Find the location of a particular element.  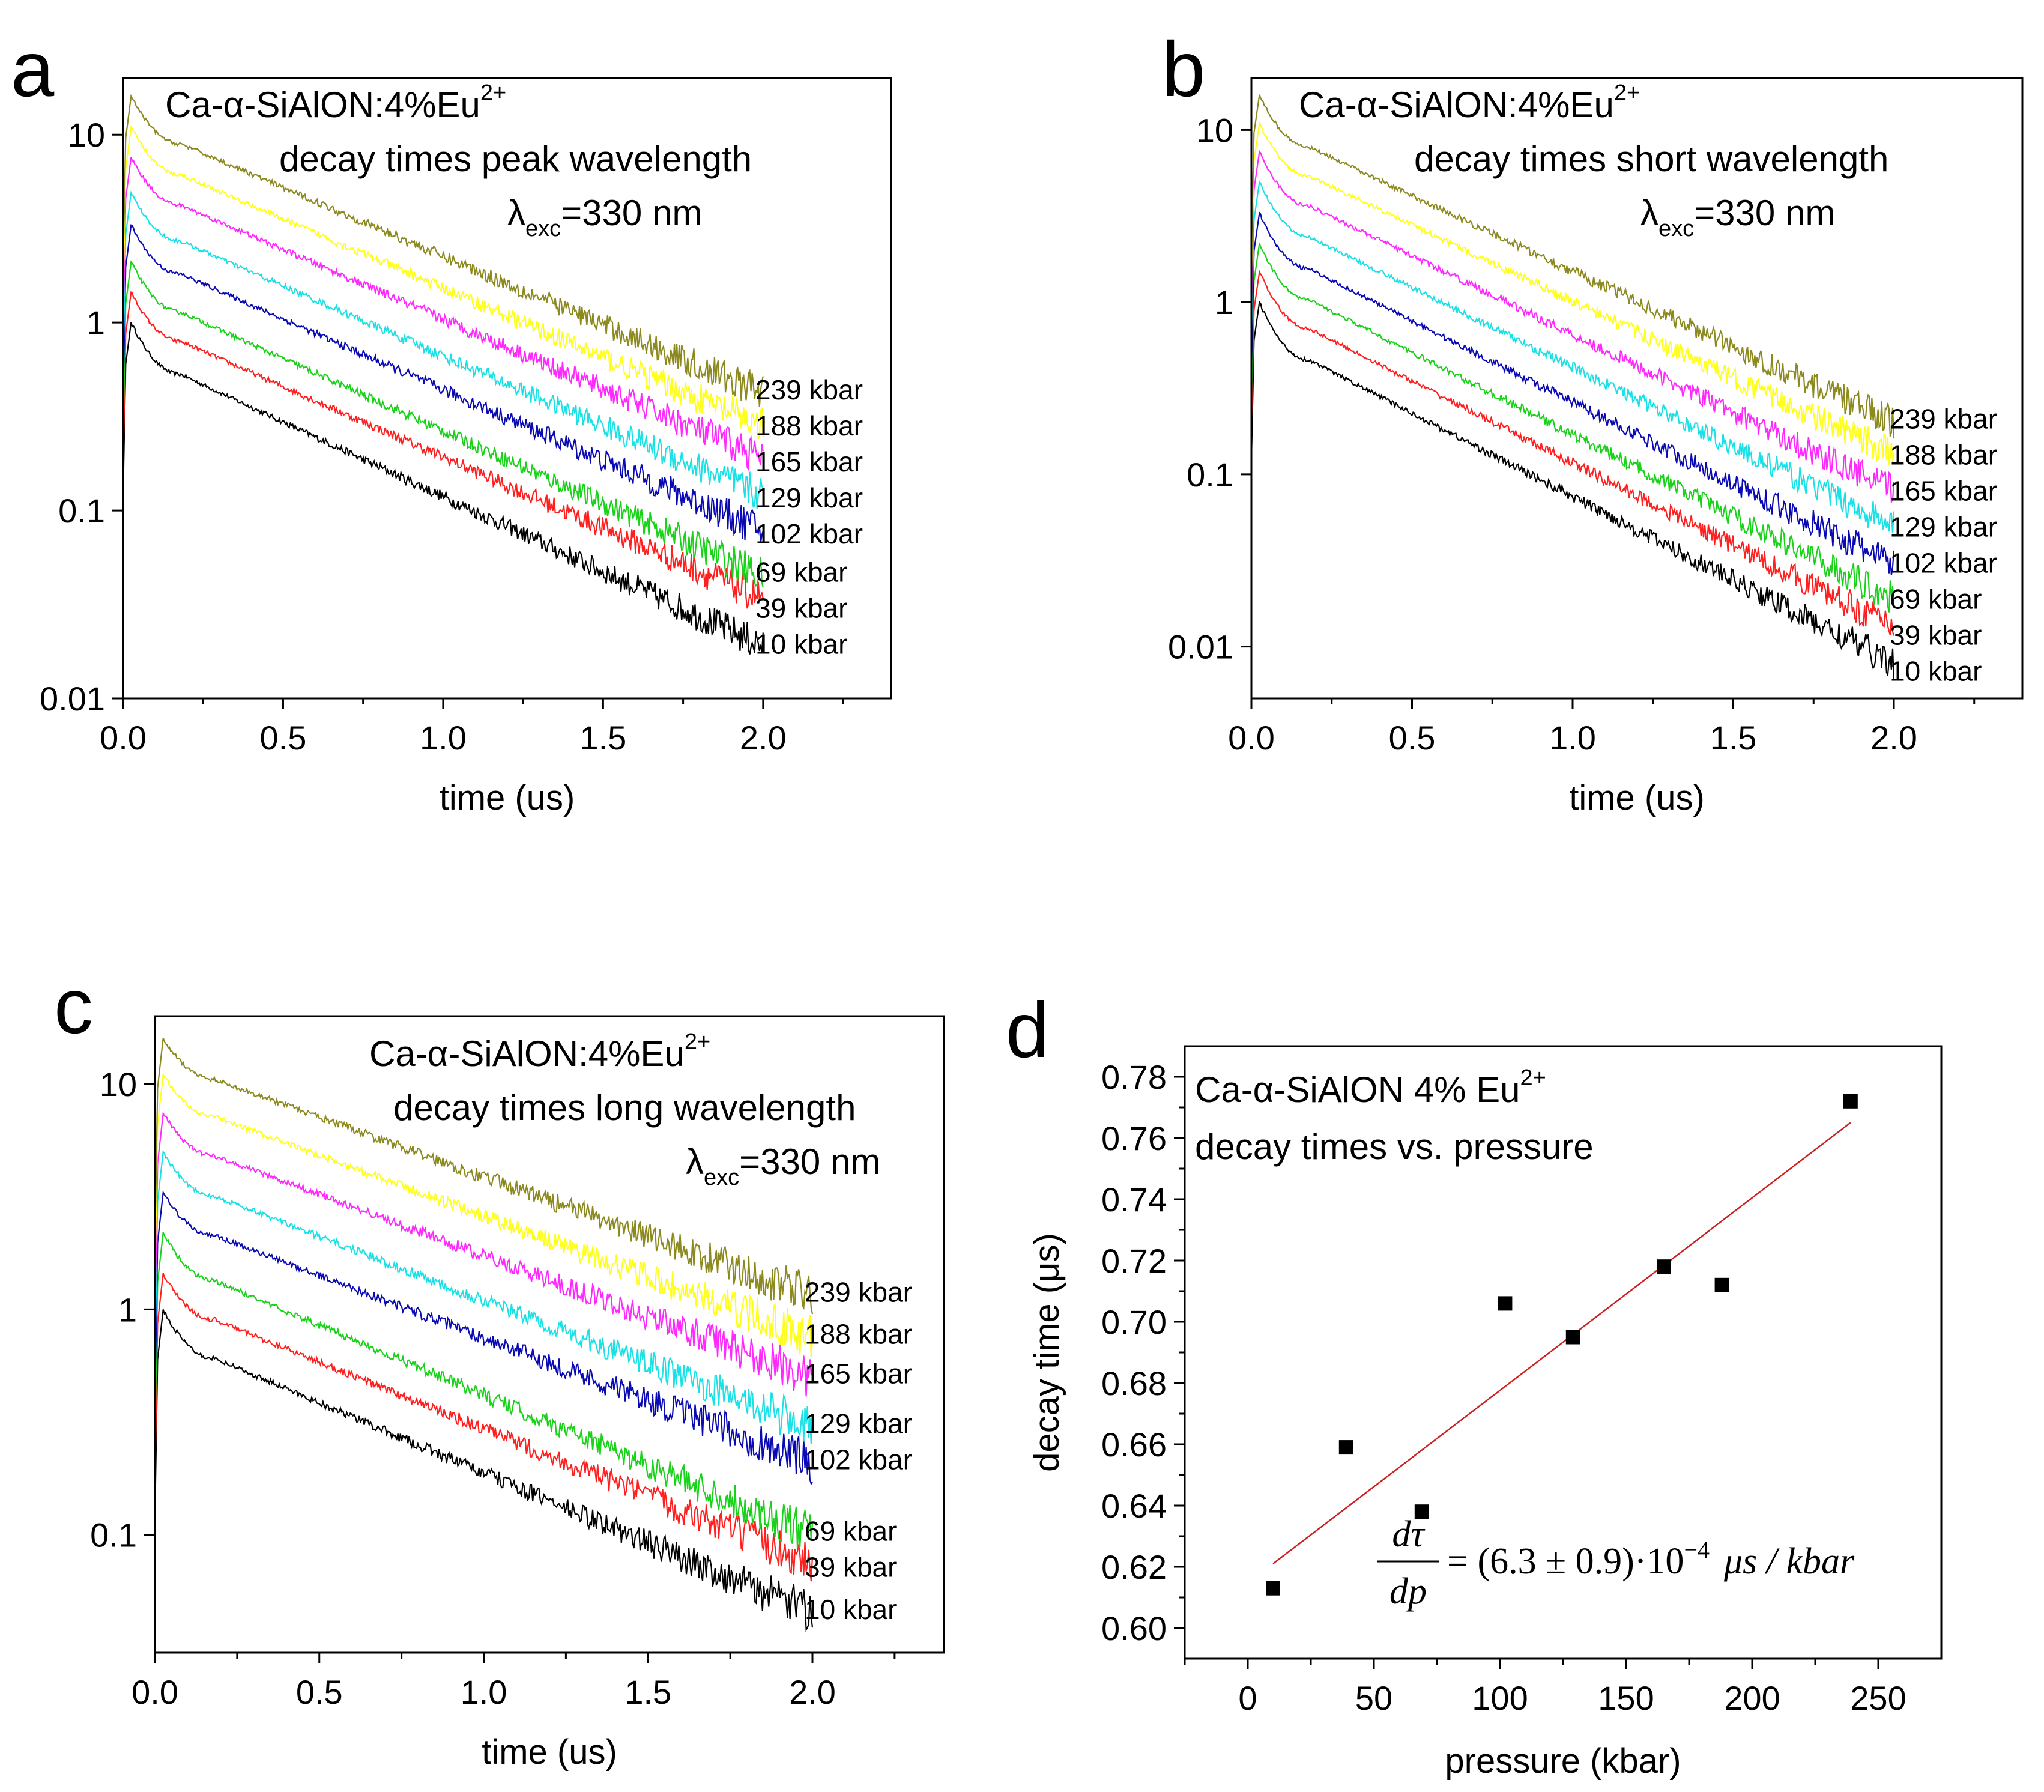

chart-subtitle: decay times vs. pressure is located at coordinates (1394, 1147).